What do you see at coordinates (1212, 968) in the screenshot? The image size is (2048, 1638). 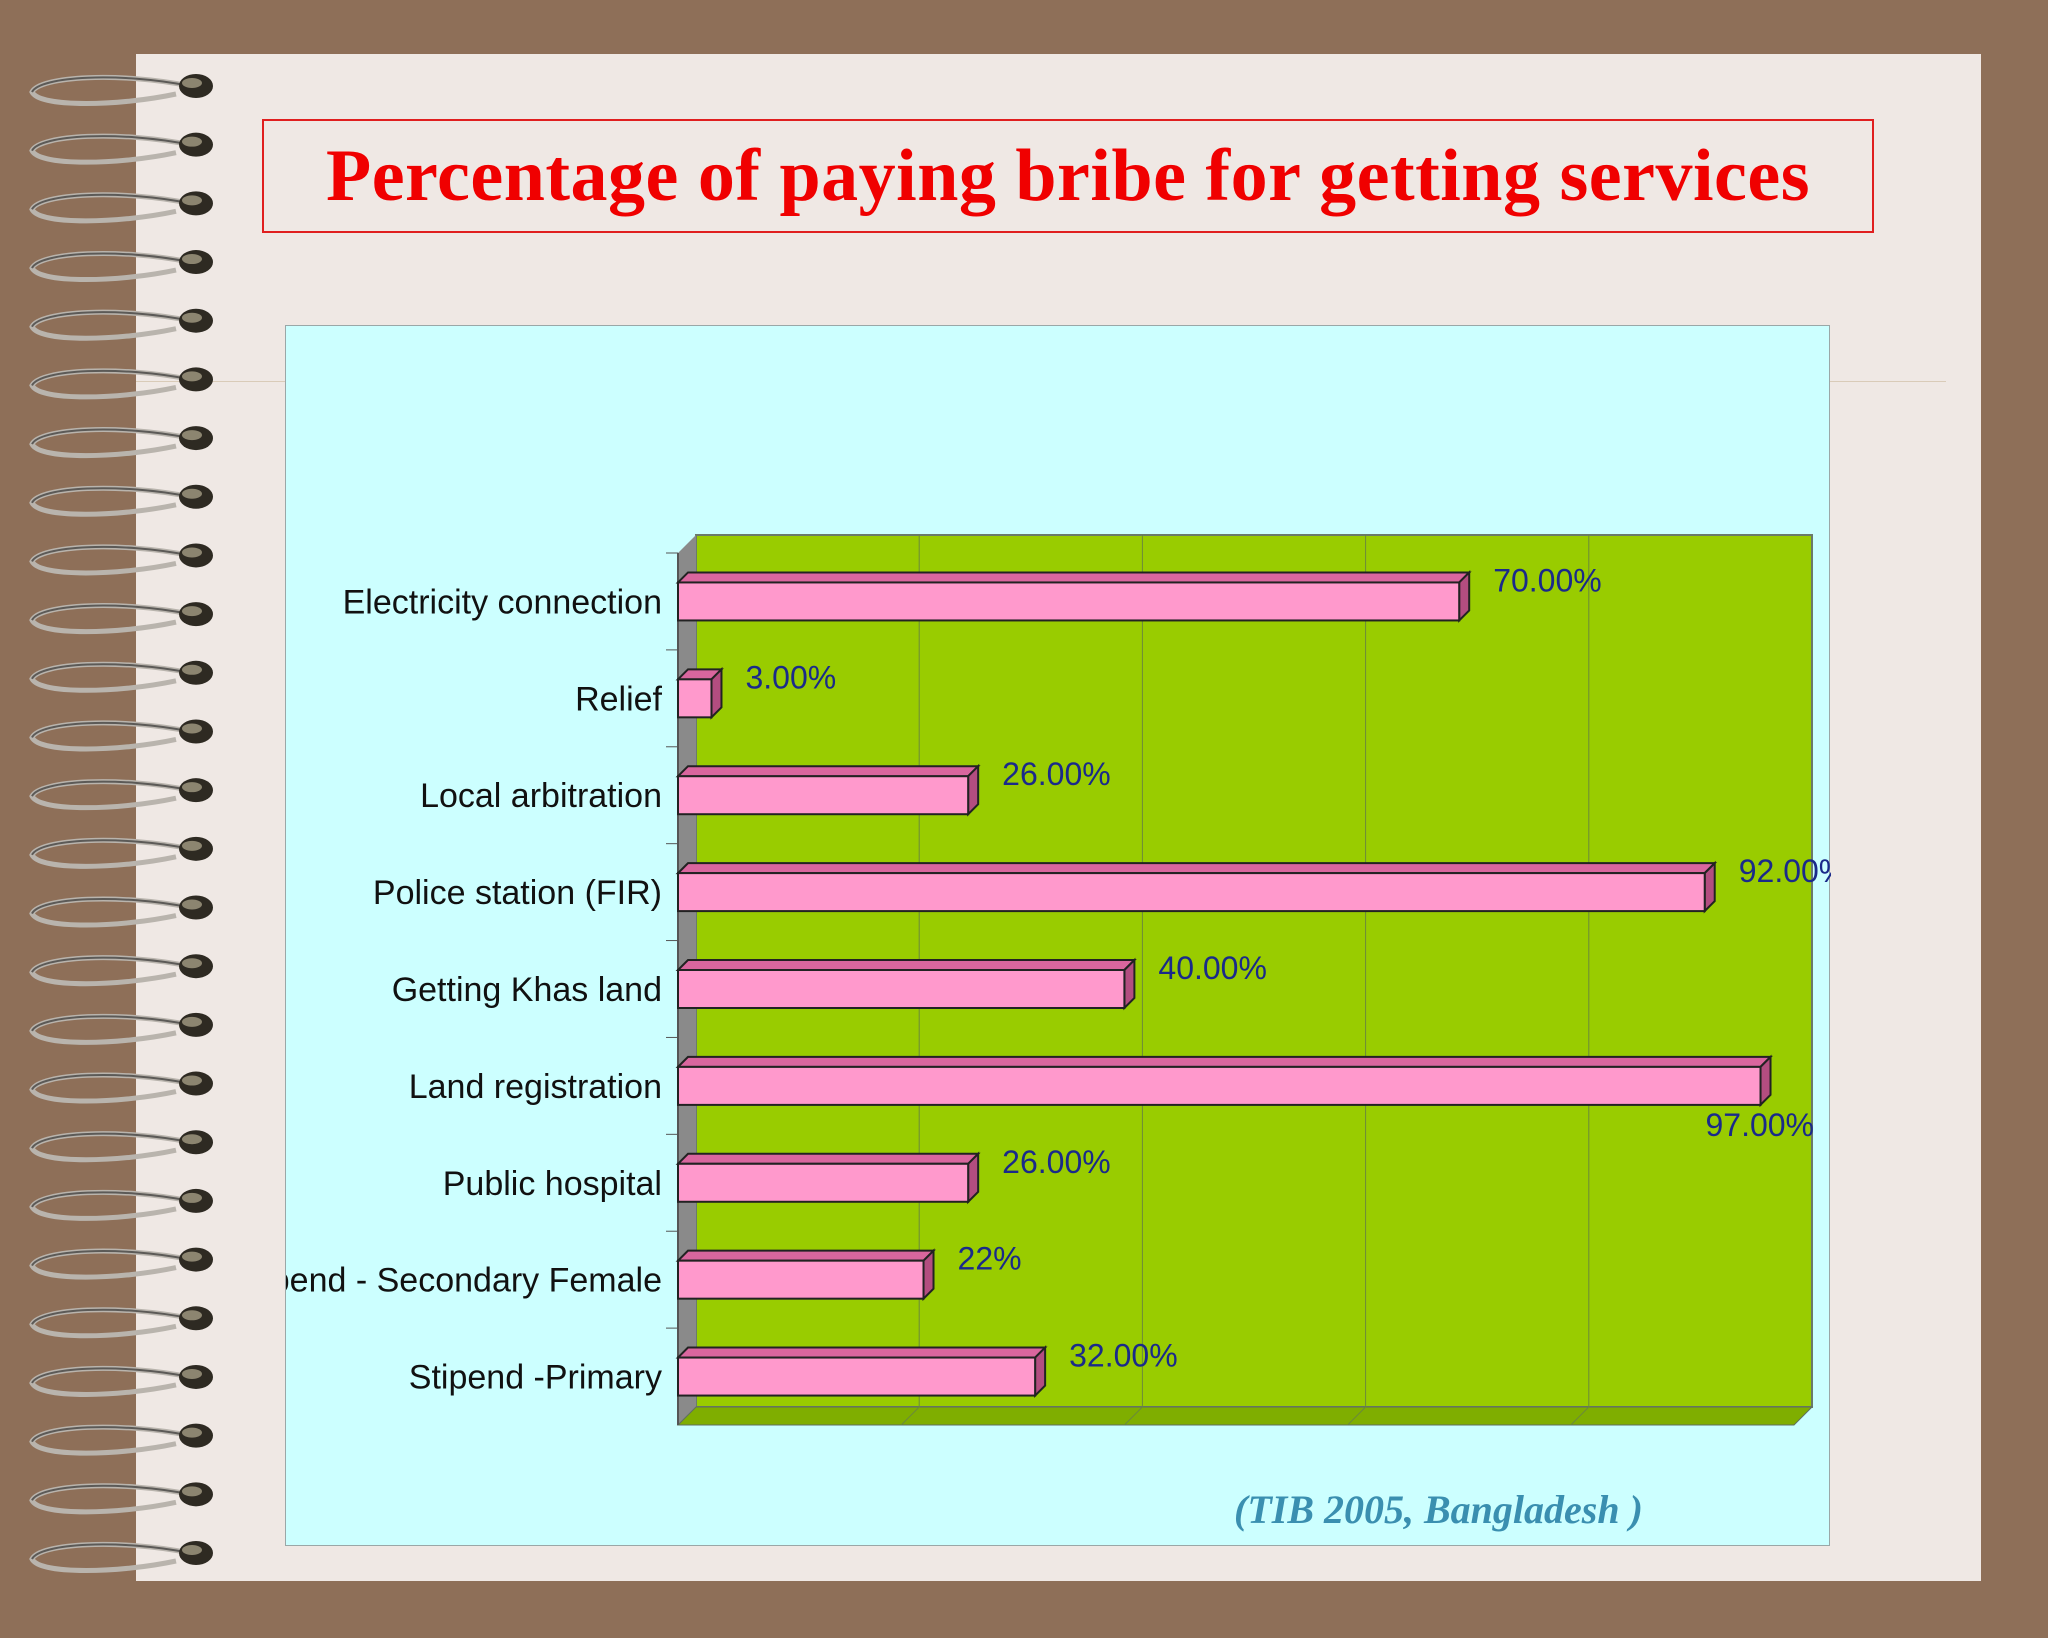 I see `data-label: 40.00%` at bounding box center [1212, 968].